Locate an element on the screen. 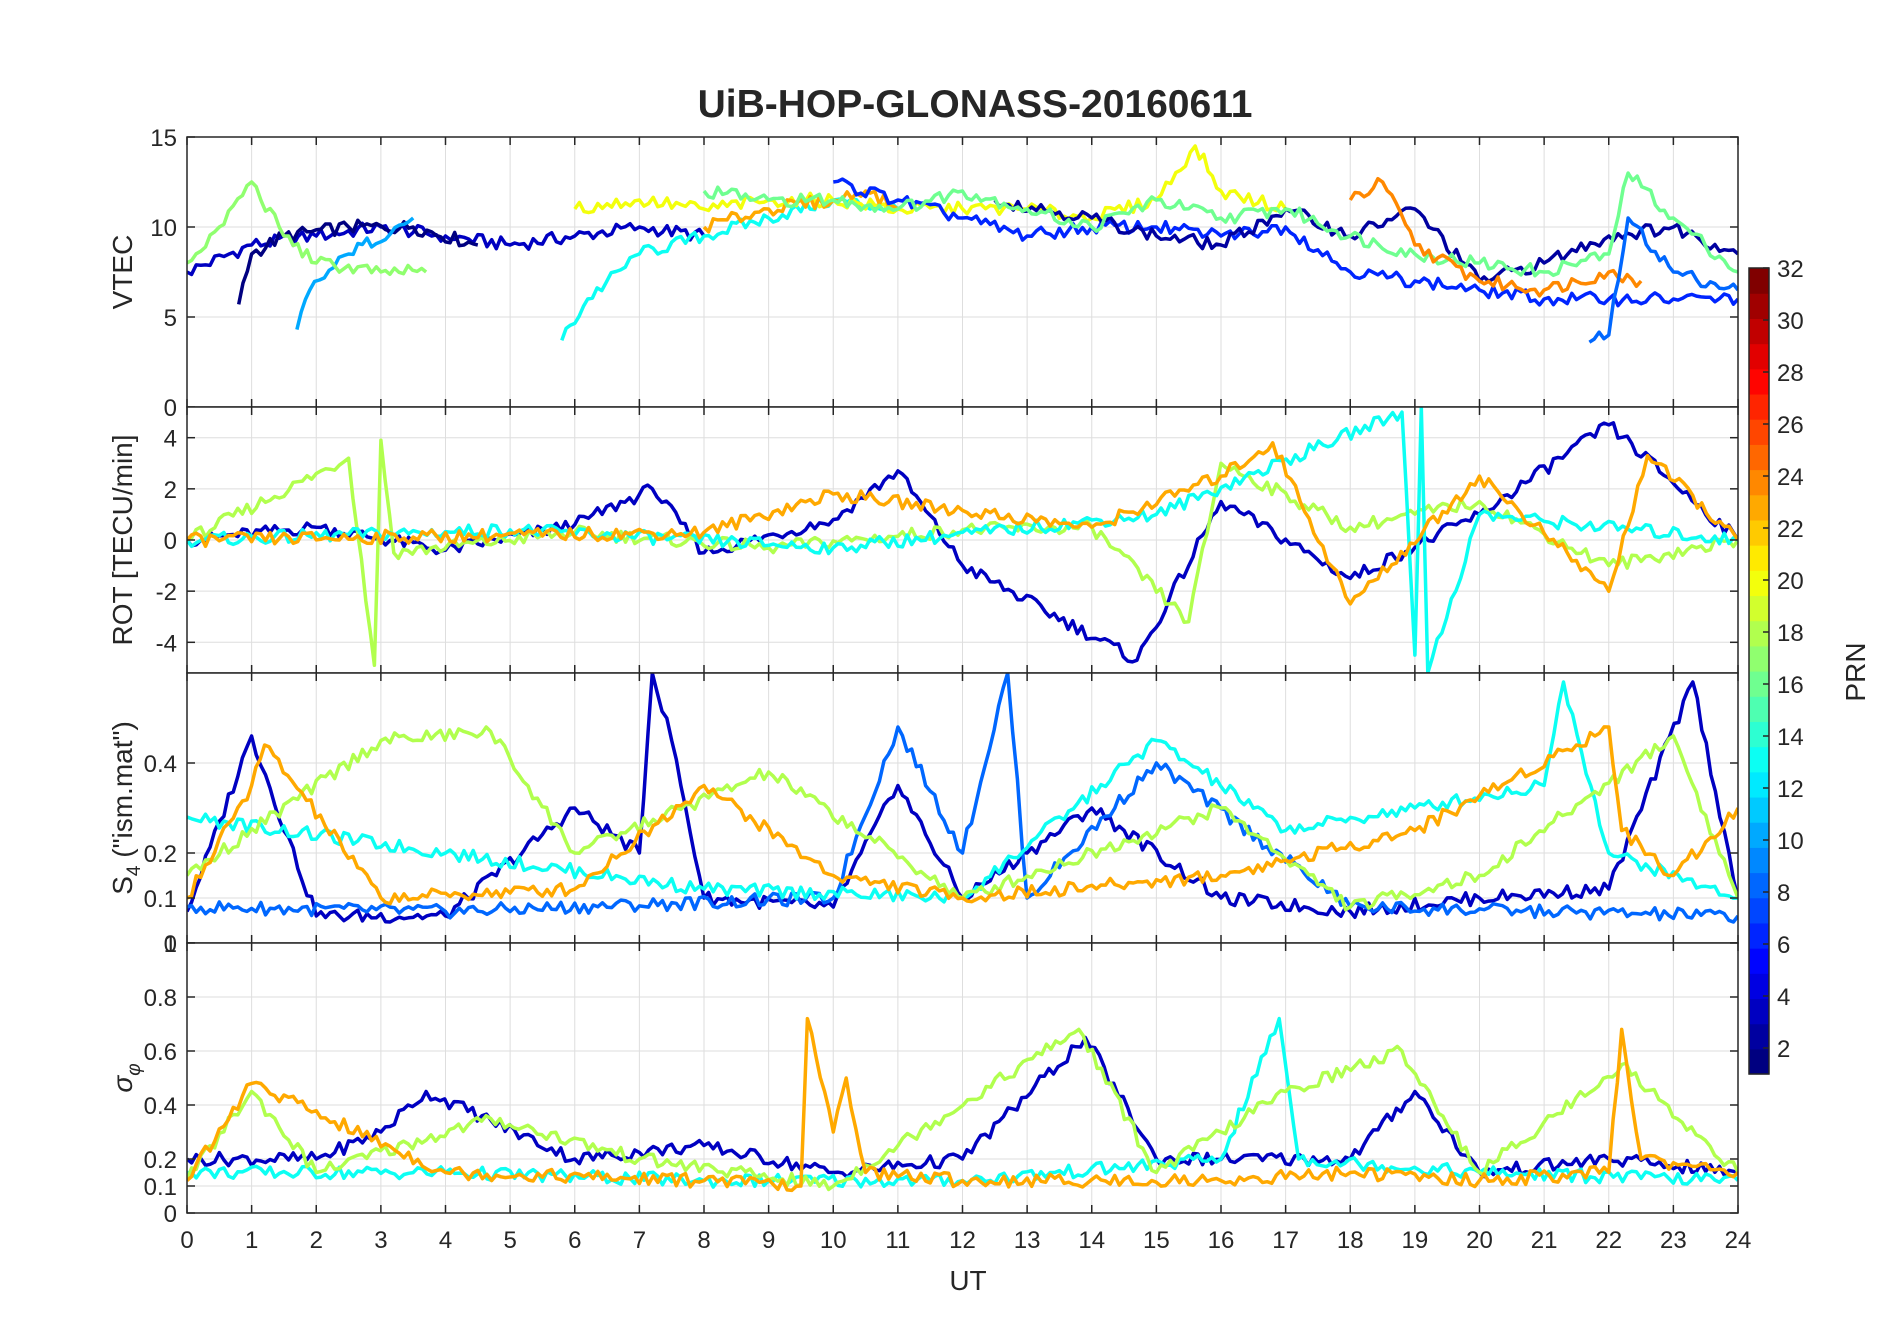 The width and height of the screenshot is (1902, 1330). x-tick-label: 6 is located at coordinates (574, 1240).